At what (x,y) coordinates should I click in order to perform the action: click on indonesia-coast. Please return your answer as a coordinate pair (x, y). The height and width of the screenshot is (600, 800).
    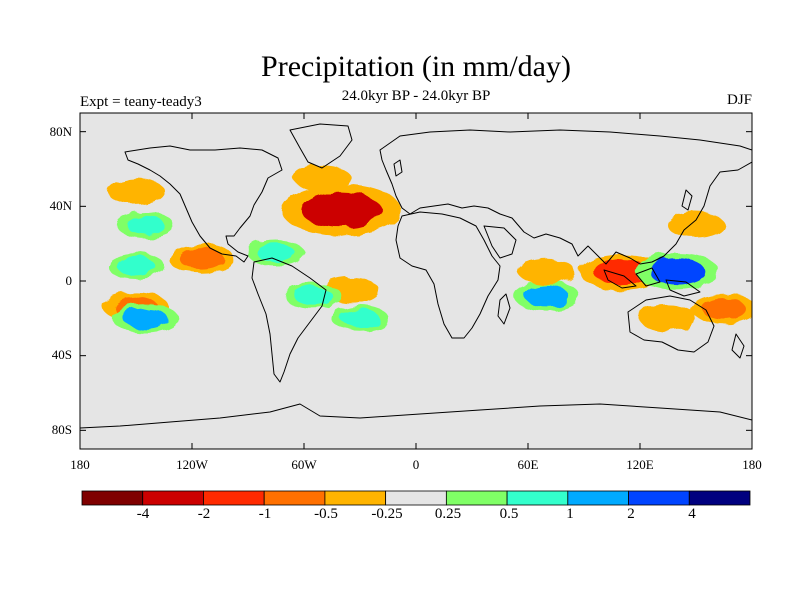
    Looking at the image, I should click on (652, 282).